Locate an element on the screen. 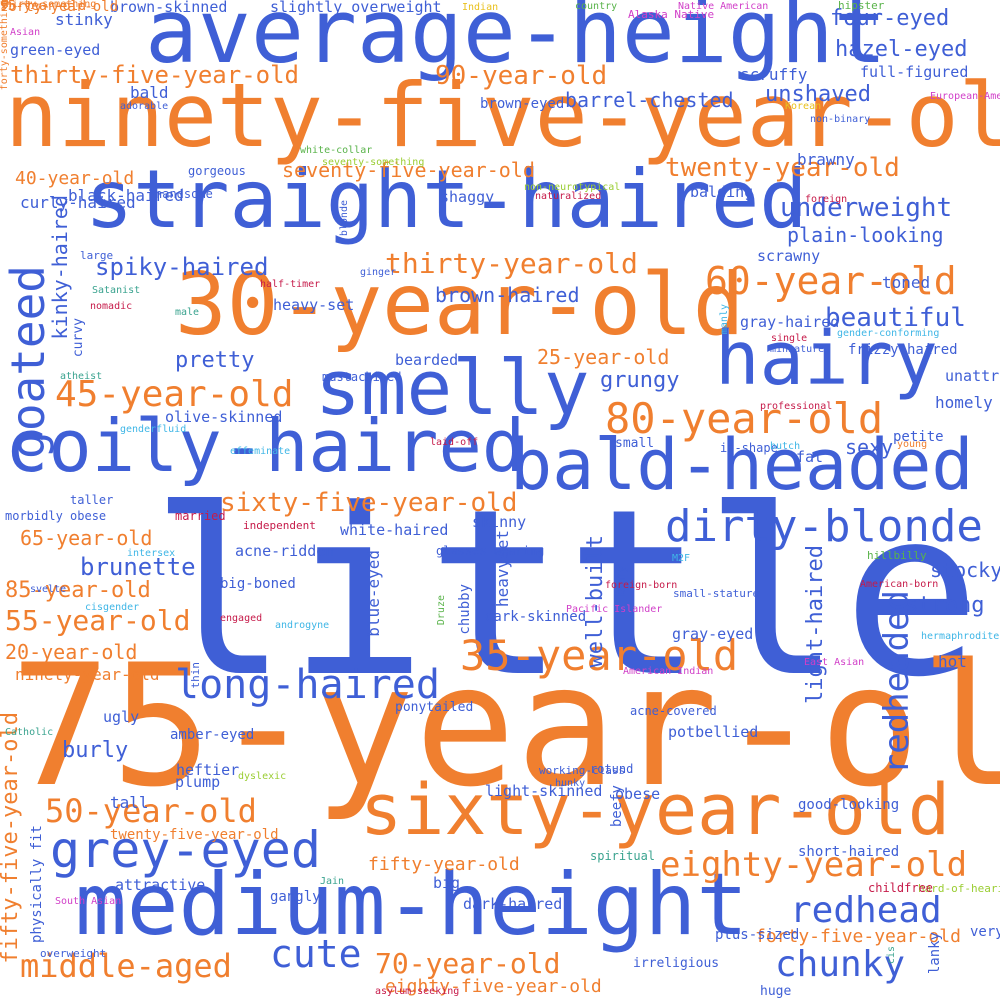 The width and height of the screenshot is (1000, 1000). cloud-word-acne-covered: acne-covered is located at coordinates (673, 711).